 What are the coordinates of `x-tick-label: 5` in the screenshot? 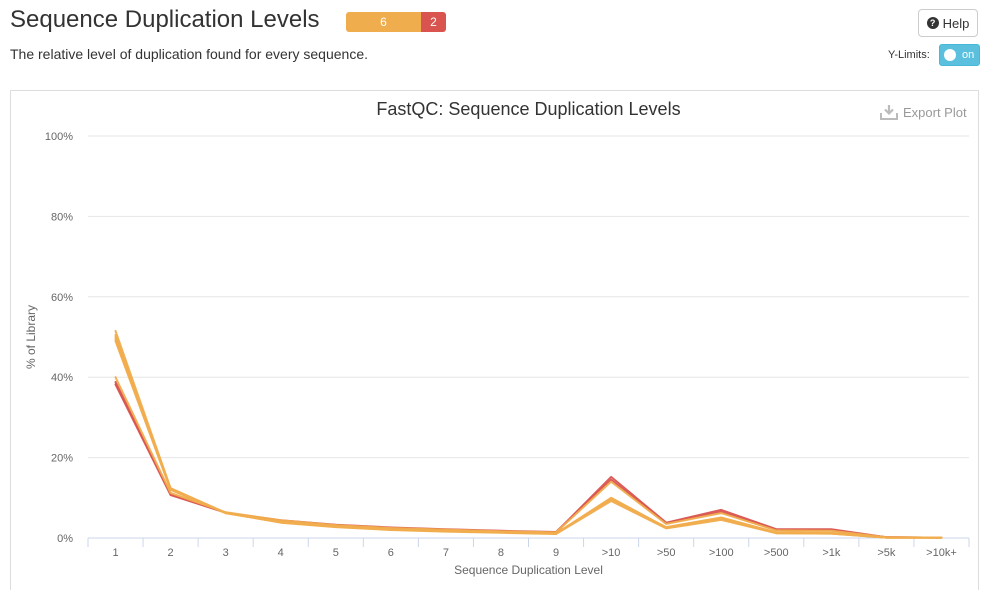 It's located at (336, 553).